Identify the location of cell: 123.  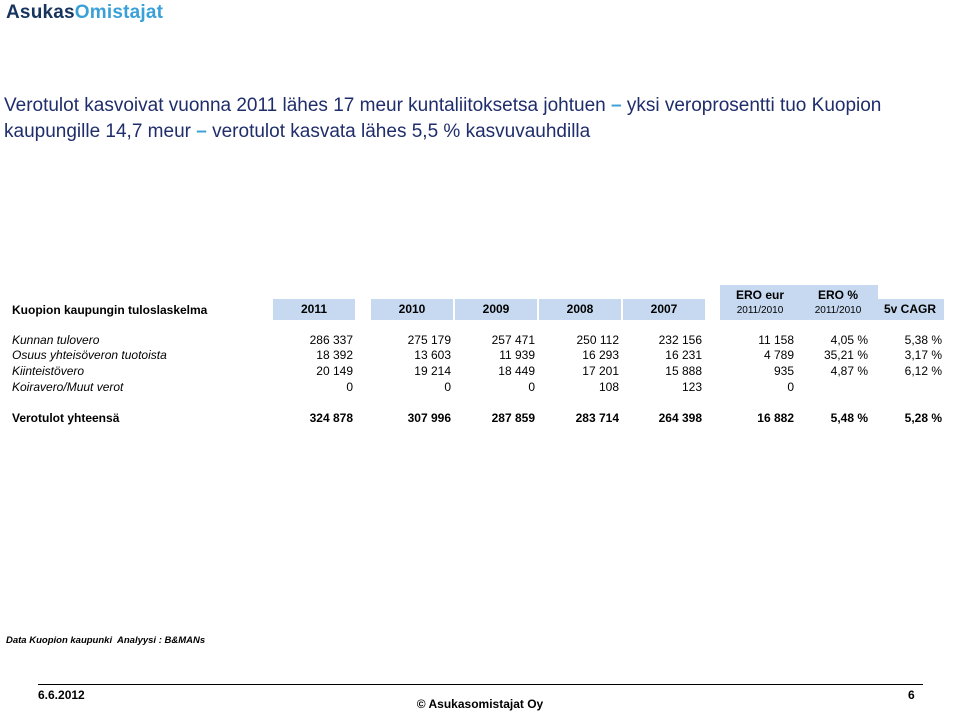
(691, 387).